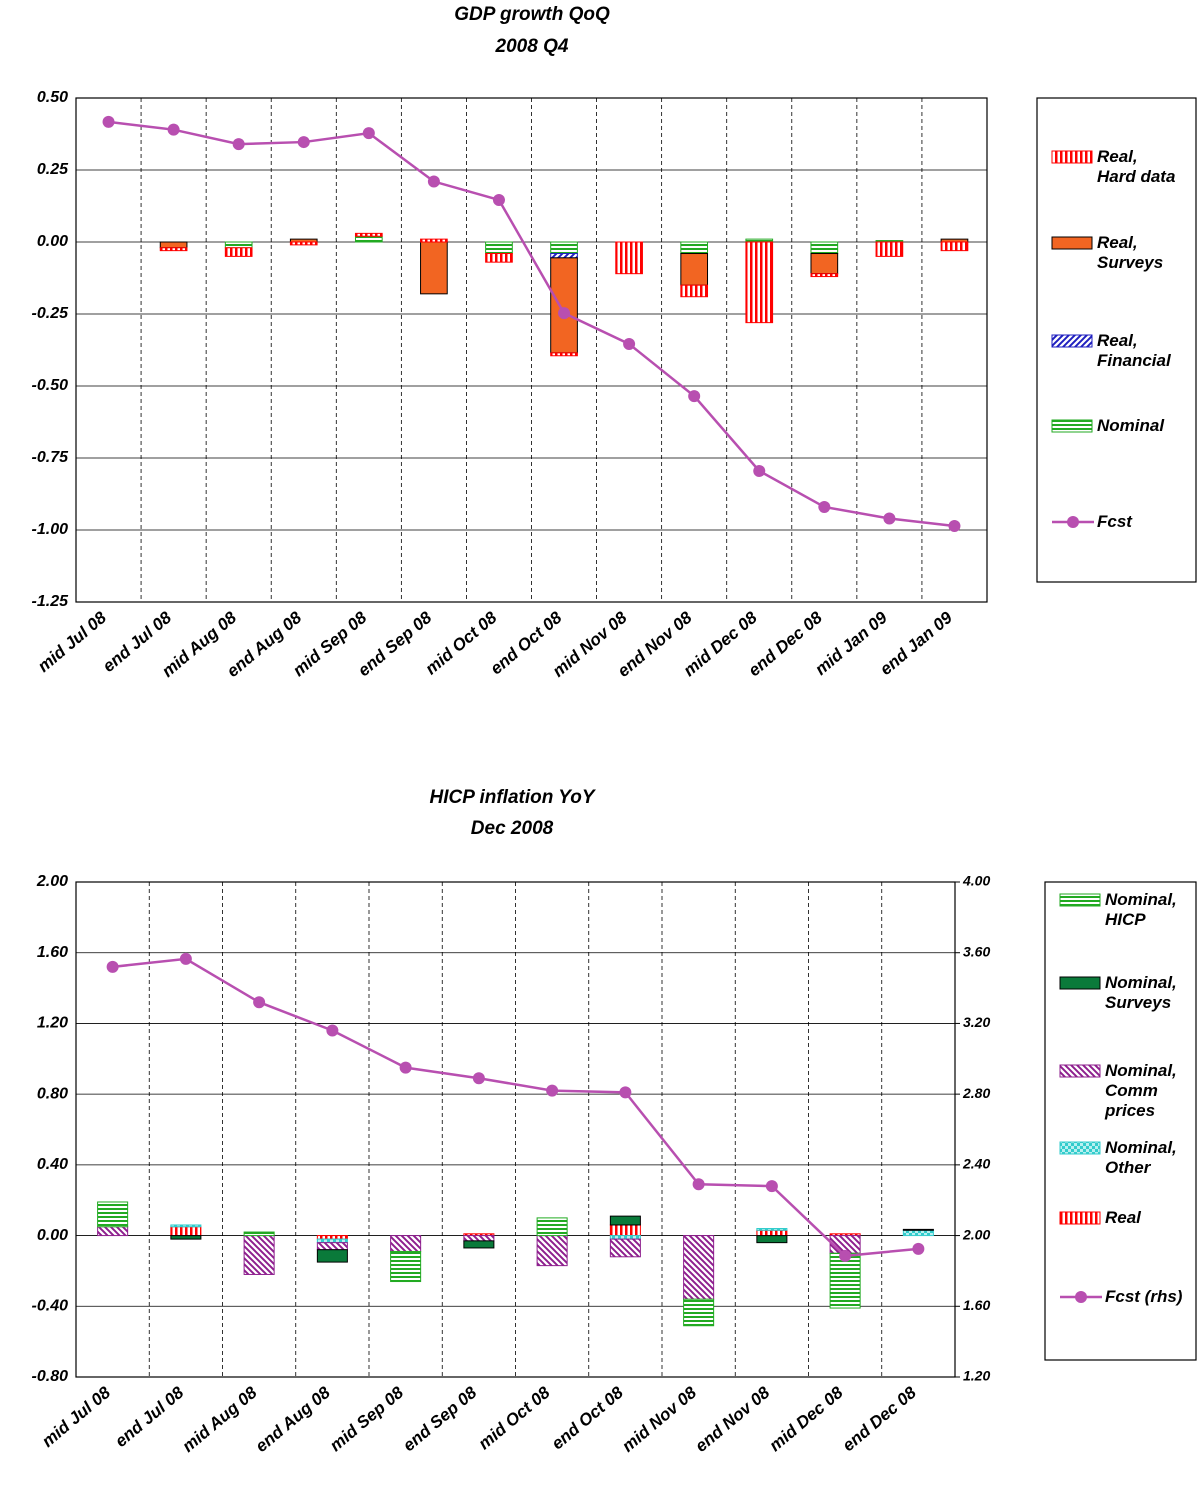  Describe the element at coordinates (976, 1305) in the screenshot. I see `y2-tick-label: 1.60` at that location.